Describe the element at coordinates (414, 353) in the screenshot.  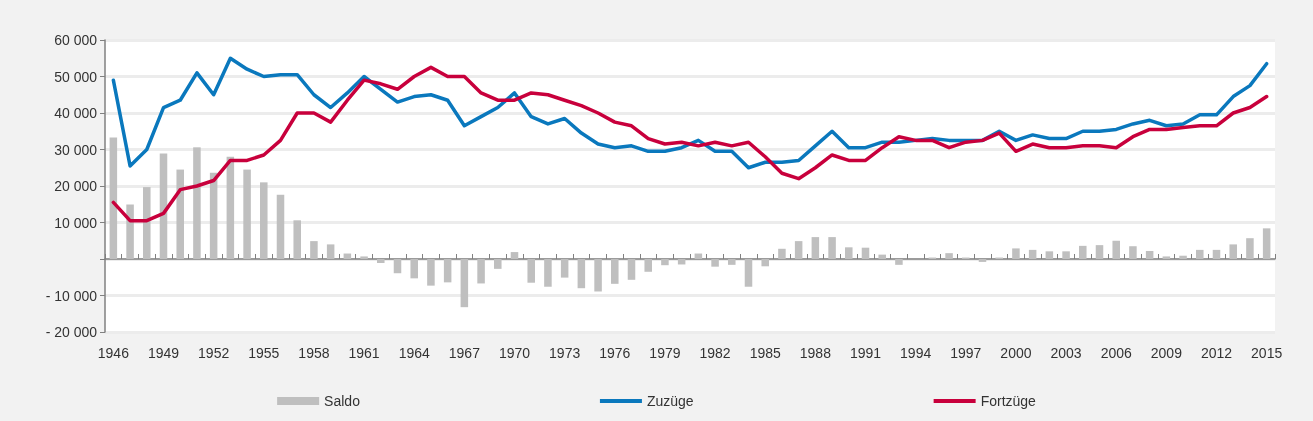
I see `x-tick-label: 1964` at that location.